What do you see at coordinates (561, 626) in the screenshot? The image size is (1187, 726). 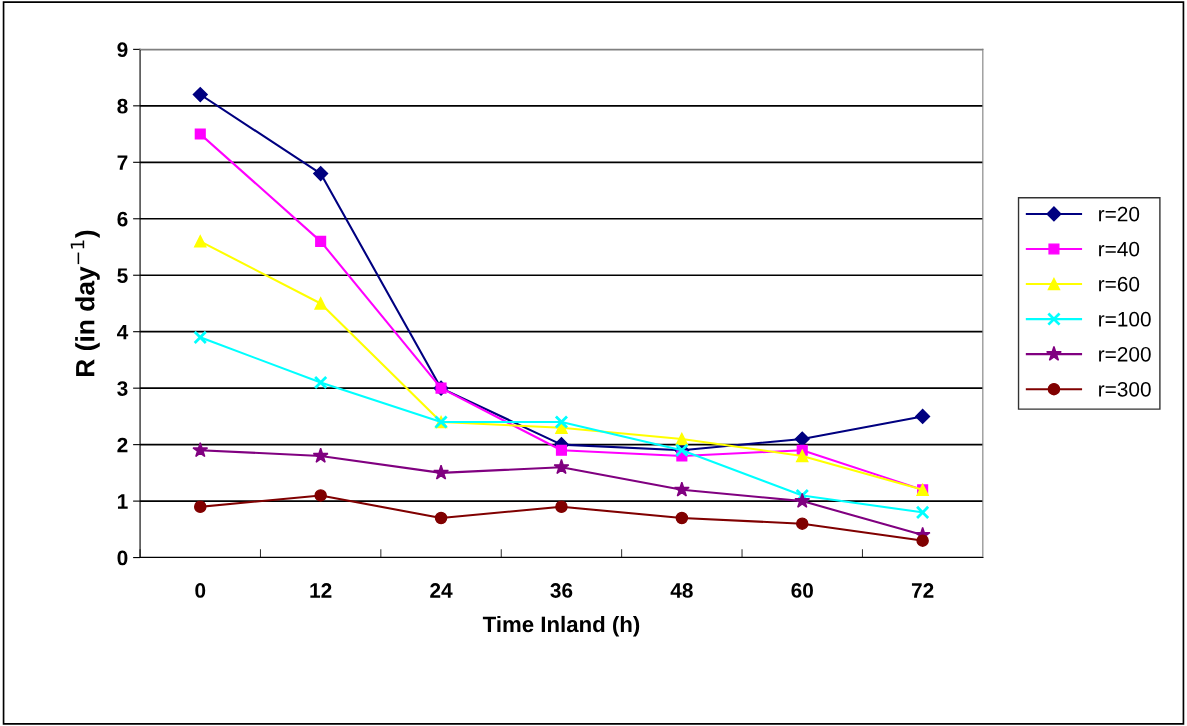 I see `x-axis-title: Time Inland (h)` at bounding box center [561, 626].